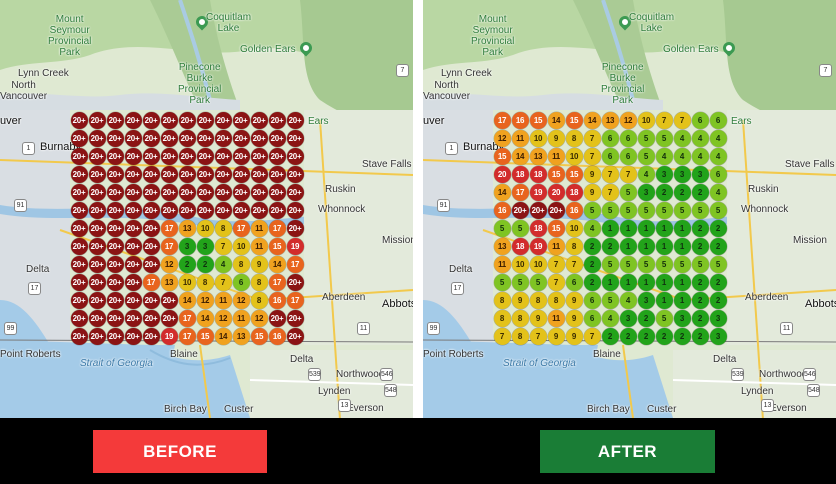 The height and width of the screenshot is (484, 836). What do you see at coordinates (607, 354) in the screenshot?
I see `place-blaine: Blaine` at bounding box center [607, 354].